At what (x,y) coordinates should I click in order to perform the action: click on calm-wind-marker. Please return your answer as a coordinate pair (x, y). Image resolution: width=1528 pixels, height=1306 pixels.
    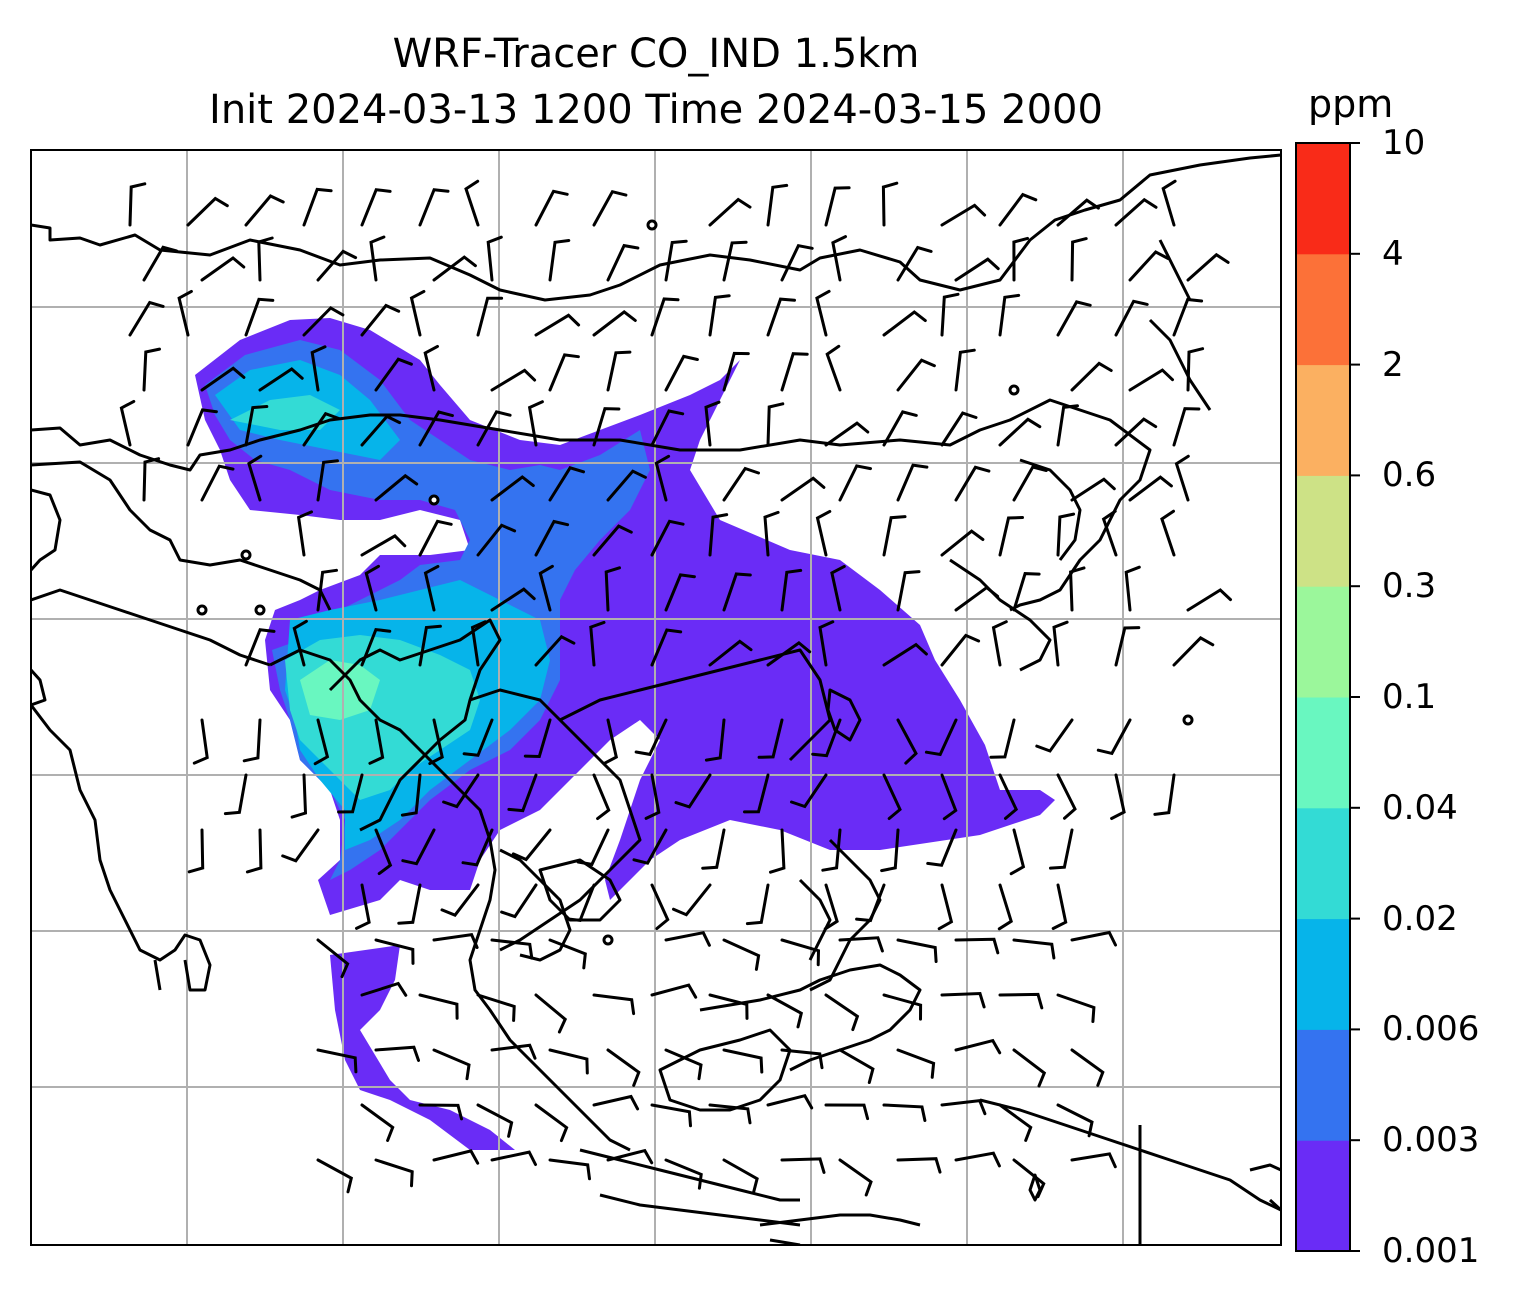
    Looking at the image, I should click on (434, 500).